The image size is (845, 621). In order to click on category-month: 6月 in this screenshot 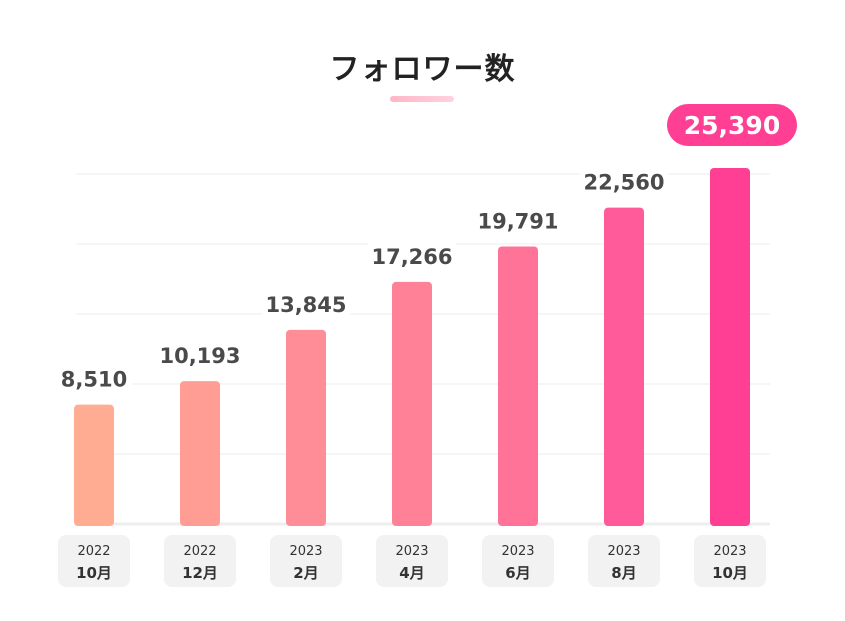, I will do `click(517, 573)`.